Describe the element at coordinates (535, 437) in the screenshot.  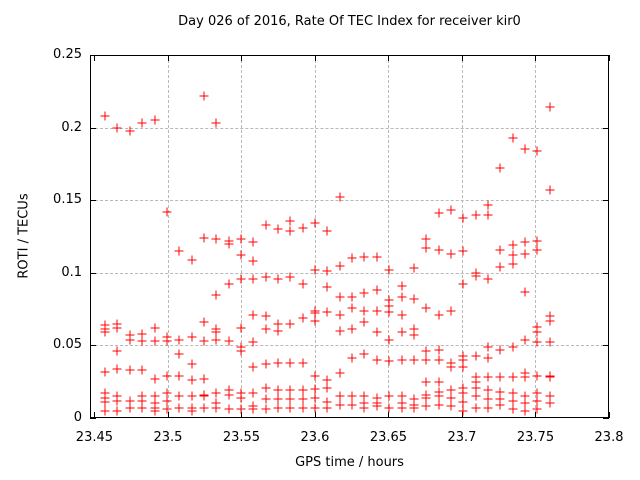
I see `x-tick-label: 23.75` at that location.